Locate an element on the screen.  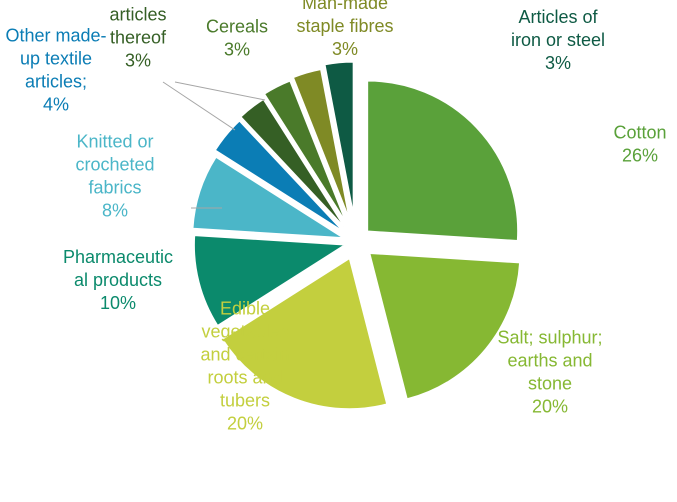
data-label-line: iron or steel is located at coordinates (558, 40).